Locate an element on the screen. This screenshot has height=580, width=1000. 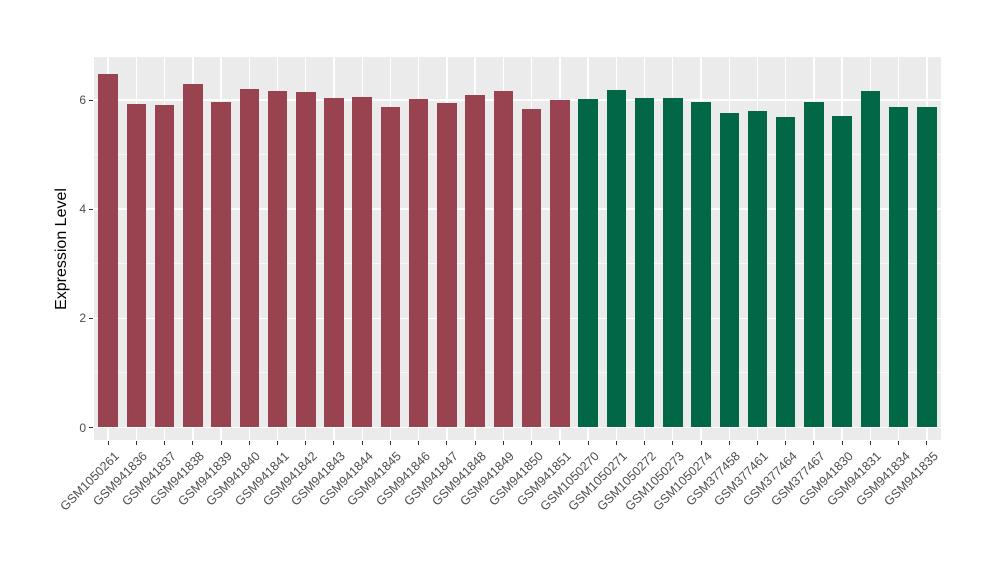
bar-GSM941830 is located at coordinates (842, 271).